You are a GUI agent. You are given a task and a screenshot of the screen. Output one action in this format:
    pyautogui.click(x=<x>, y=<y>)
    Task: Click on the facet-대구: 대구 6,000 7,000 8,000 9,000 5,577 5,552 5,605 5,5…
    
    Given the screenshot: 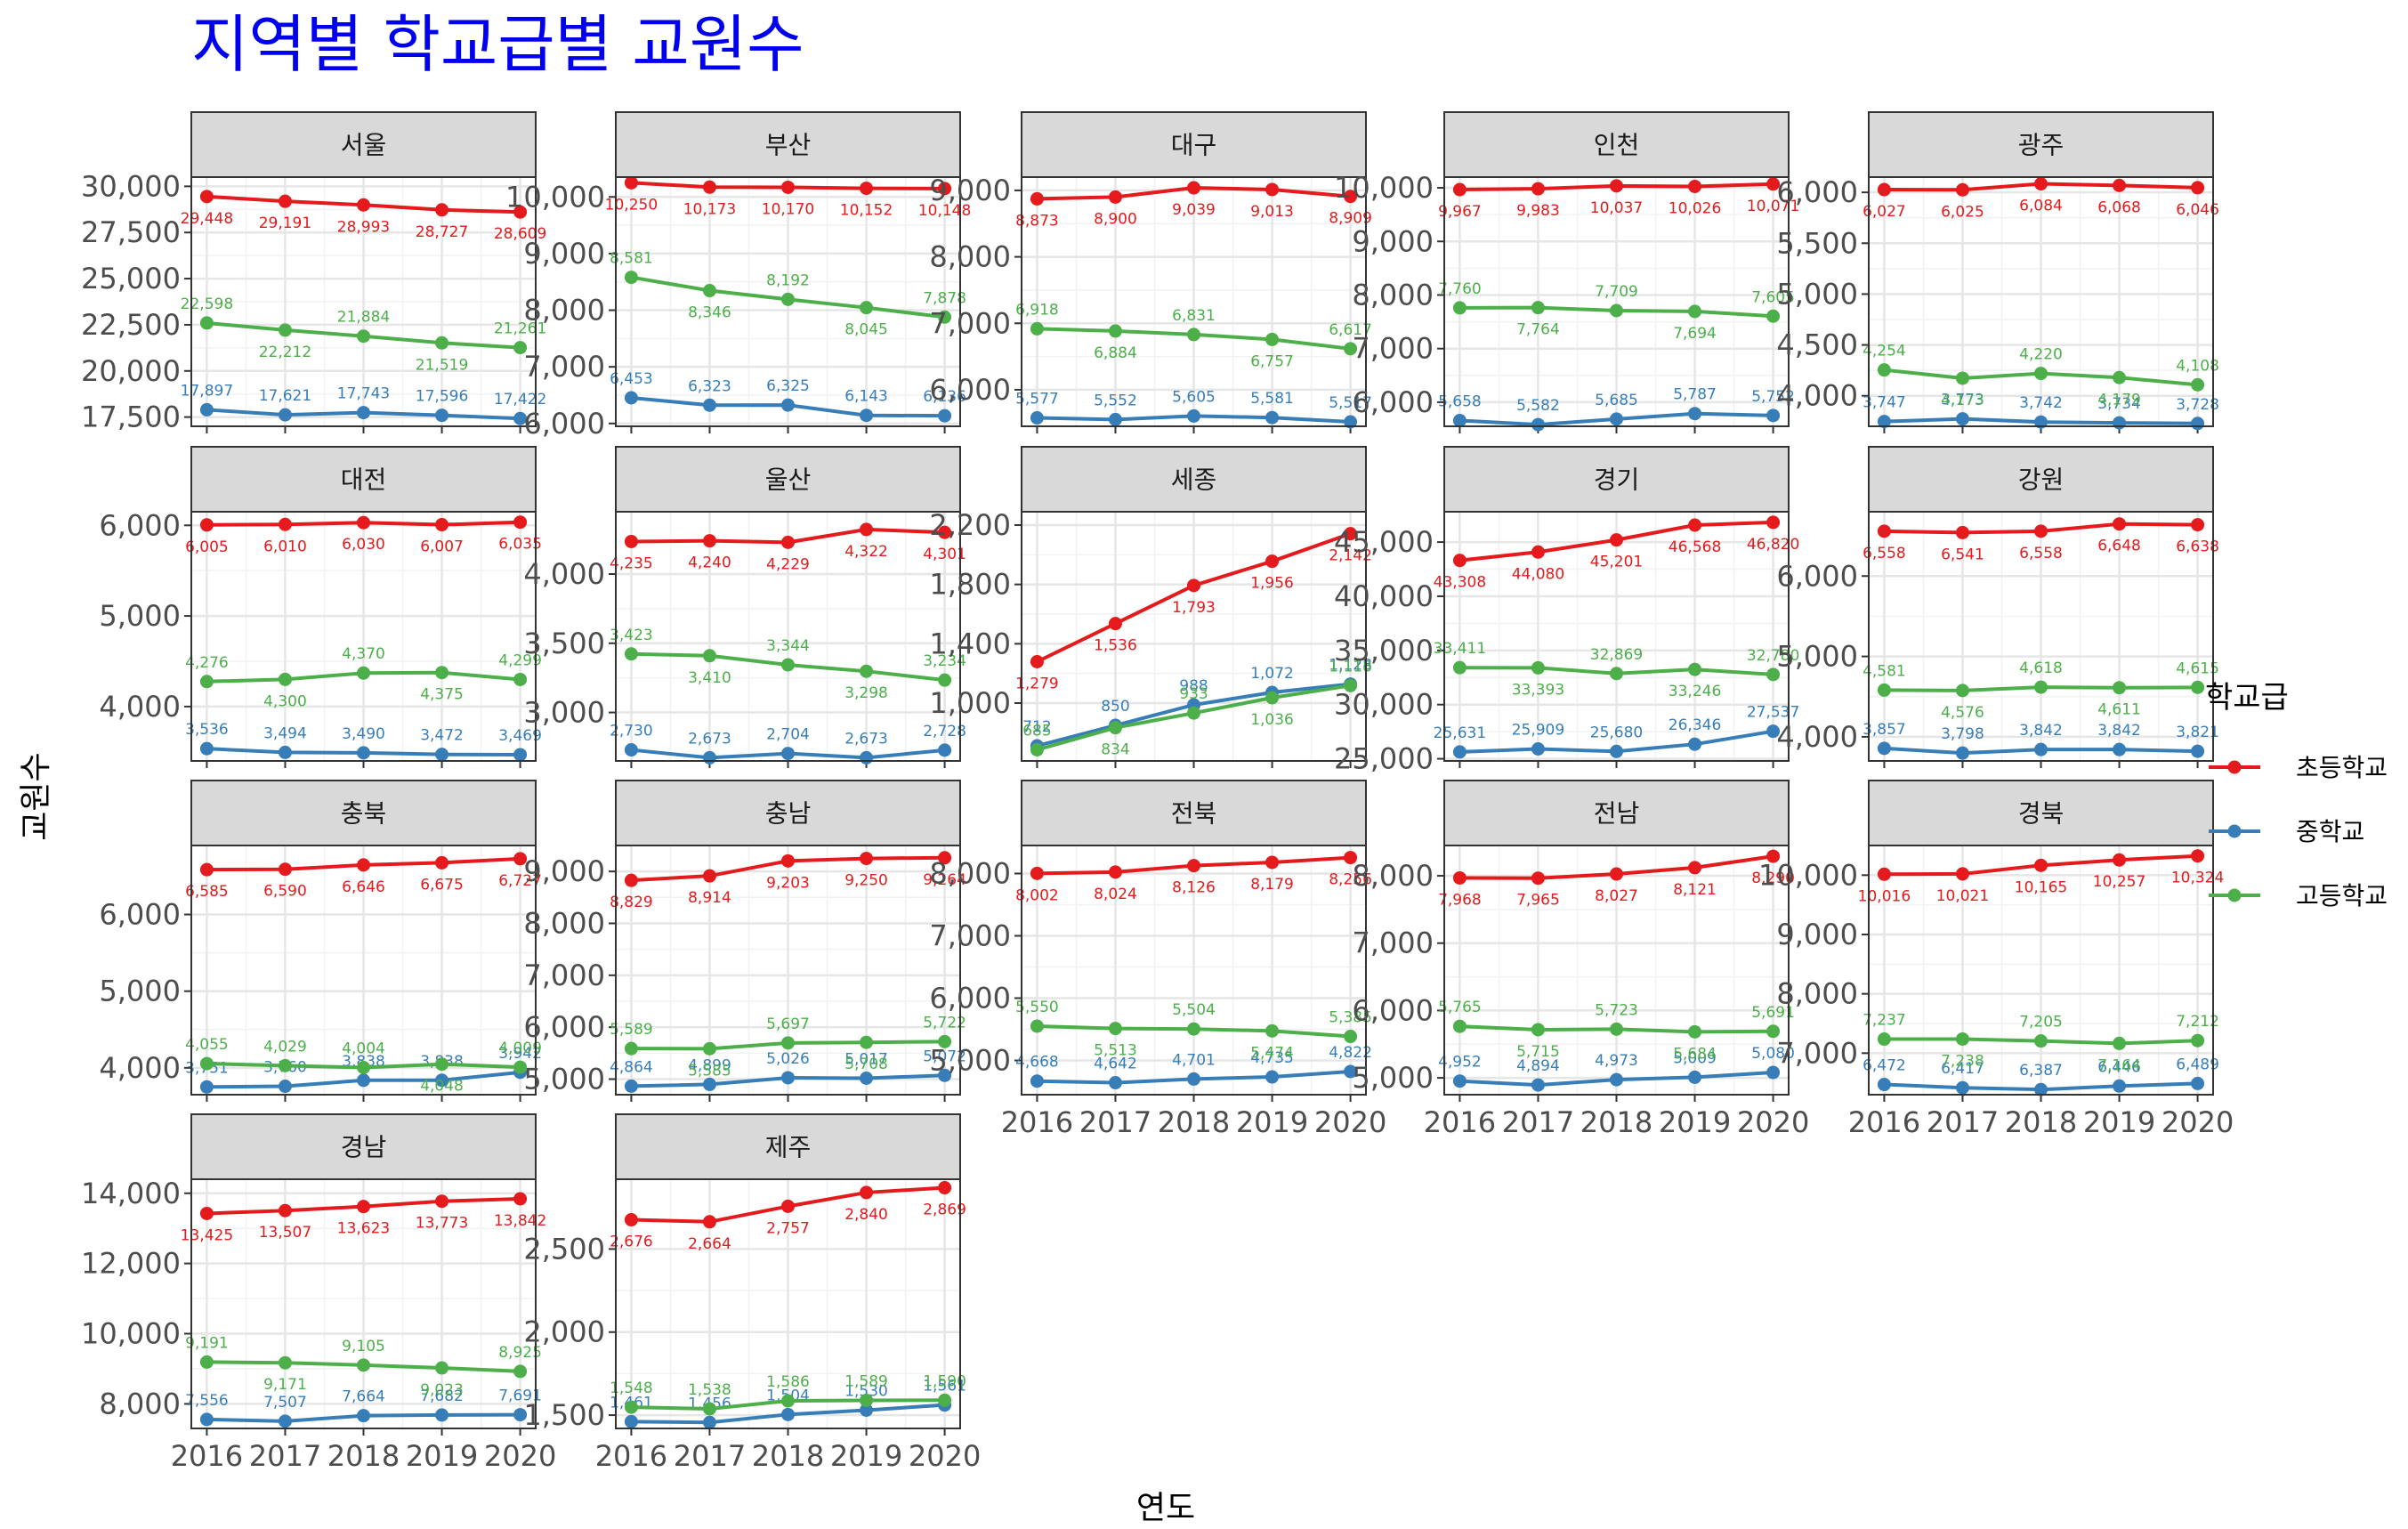 What is the action you would take?
    pyautogui.click(x=1150, y=272)
    